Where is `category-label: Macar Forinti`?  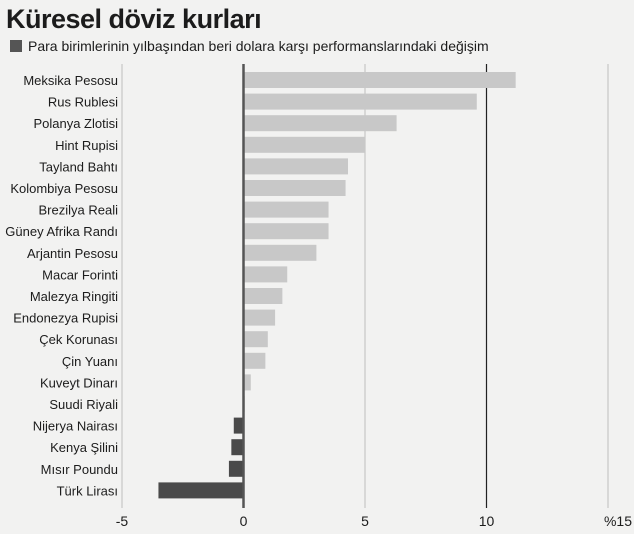 category-label: Macar Forinti is located at coordinates (80, 274).